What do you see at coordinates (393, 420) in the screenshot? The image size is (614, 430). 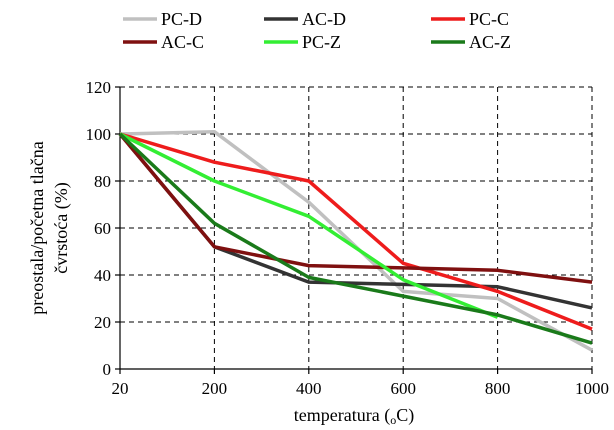 I see `x-axis-title-sub: o` at bounding box center [393, 420].